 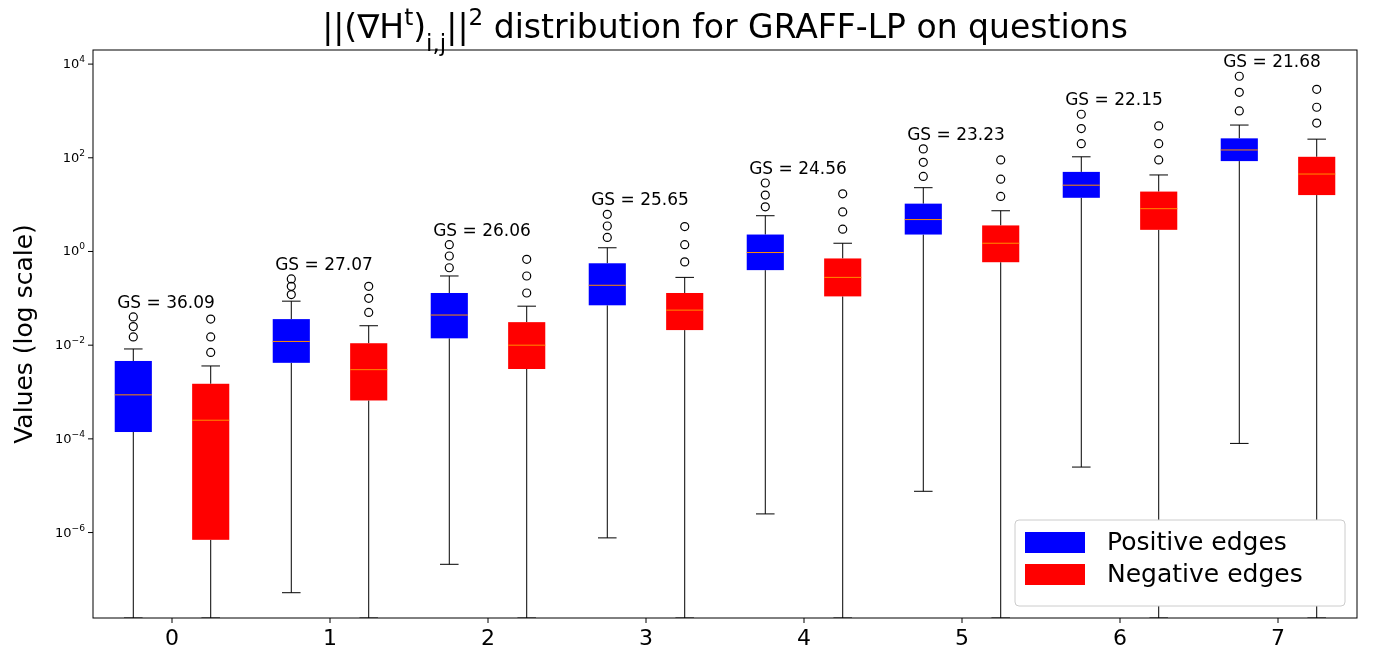 What do you see at coordinates (725, 30) in the screenshot?
I see `chart-title: ||(∇H$^{t}$)$_{i,j}$||$^{2}$ distribution for GRAFF-LP on questions` at bounding box center [725, 30].